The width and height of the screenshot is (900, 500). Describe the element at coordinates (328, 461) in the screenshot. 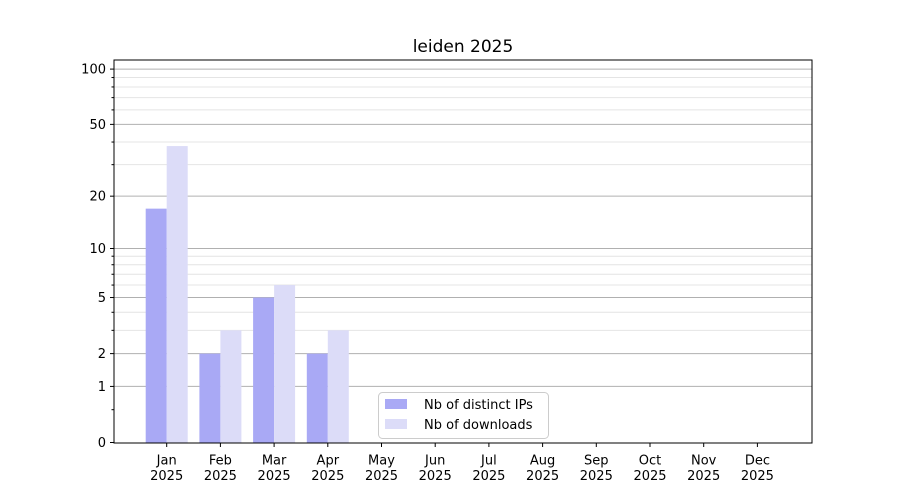

I see `x-tick-label-month-apr: Apr` at that location.